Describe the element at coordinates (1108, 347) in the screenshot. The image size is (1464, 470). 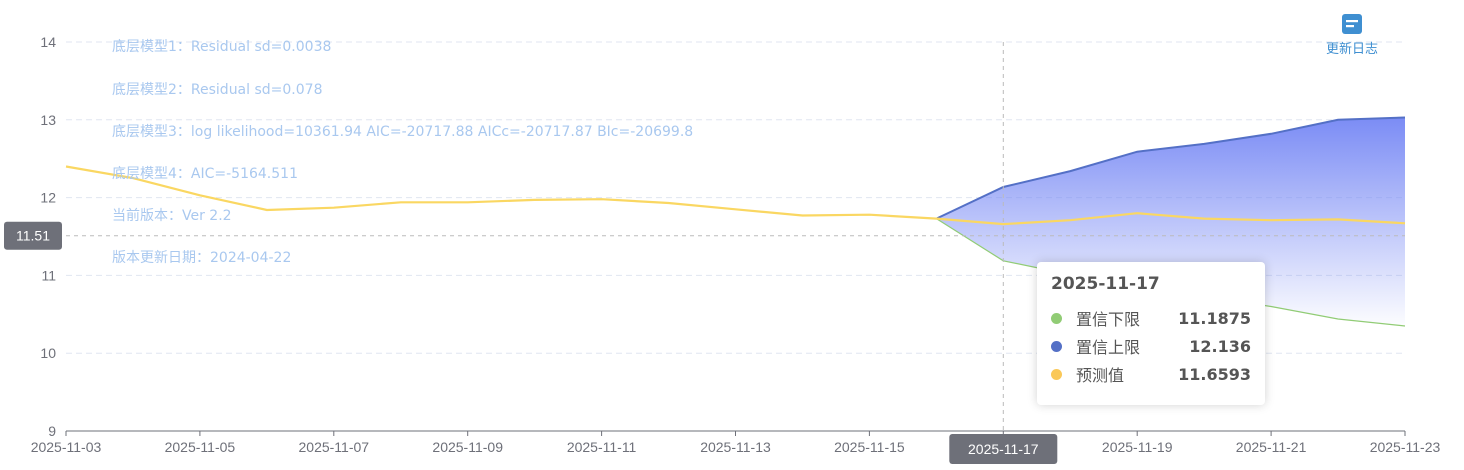
I see `tooltip-row-name: 置信上限` at that location.